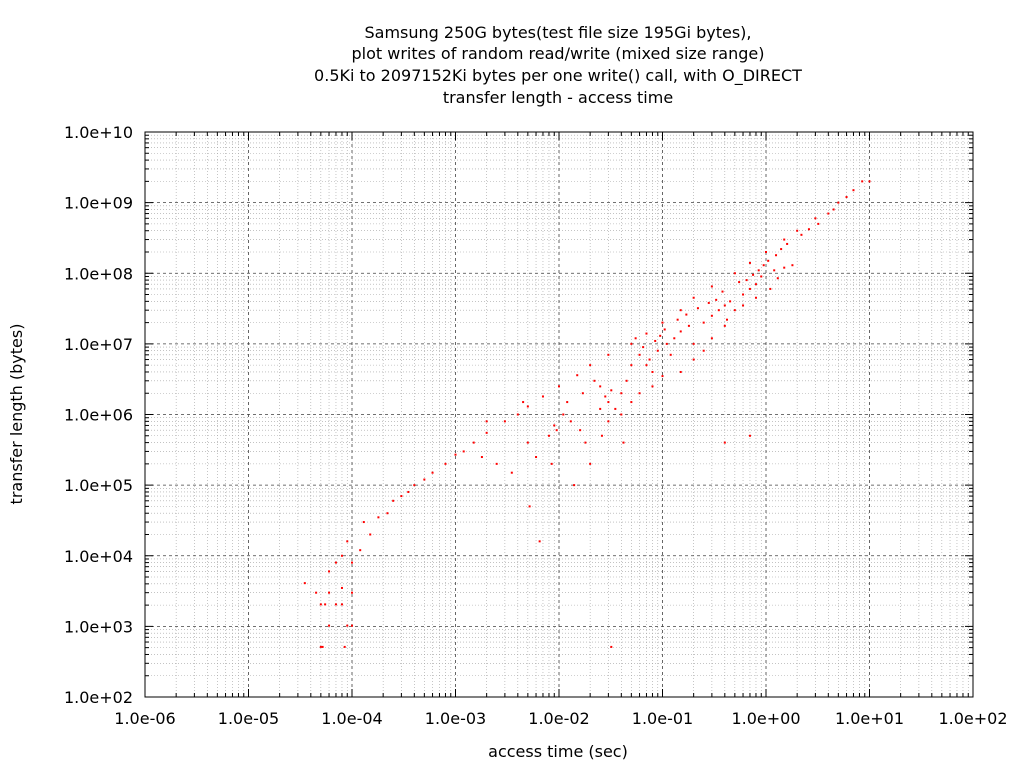 The width and height of the screenshot is (1024, 768). What do you see at coordinates (248, 718) in the screenshot?
I see `x-tick-label: 1.0e-05` at bounding box center [248, 718].